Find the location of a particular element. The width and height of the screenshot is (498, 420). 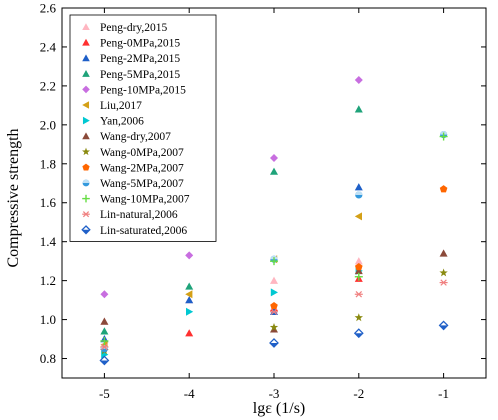

y-tick-label: 1.6 is located at coordinates (48, 202).